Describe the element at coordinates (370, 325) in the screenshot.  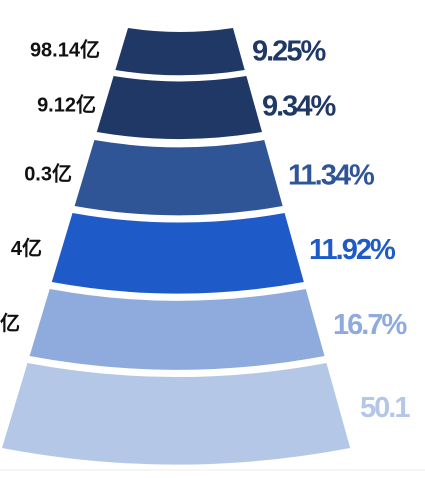
I see `value-label: 16.7%` at that location.